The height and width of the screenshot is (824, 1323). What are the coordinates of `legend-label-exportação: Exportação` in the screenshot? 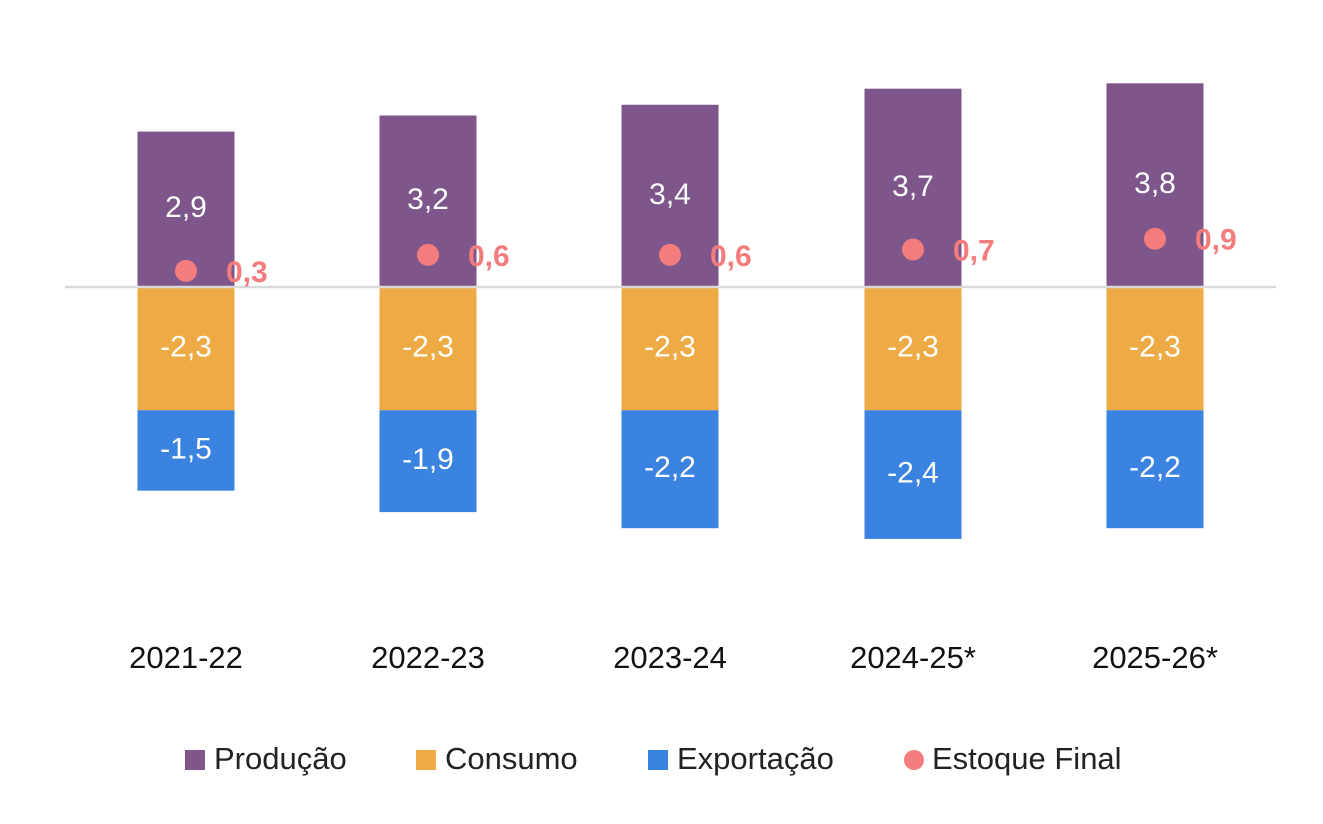 It's located at (755, 758).